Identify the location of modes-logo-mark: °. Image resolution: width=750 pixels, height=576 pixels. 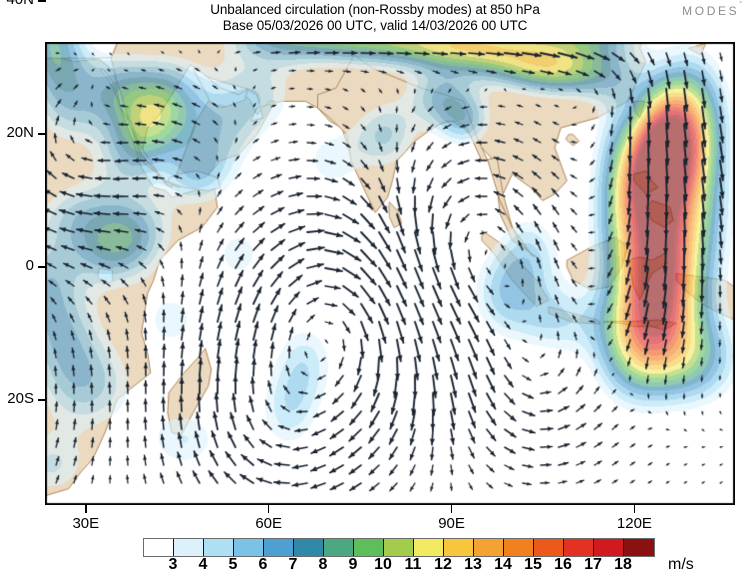
(740, 5).